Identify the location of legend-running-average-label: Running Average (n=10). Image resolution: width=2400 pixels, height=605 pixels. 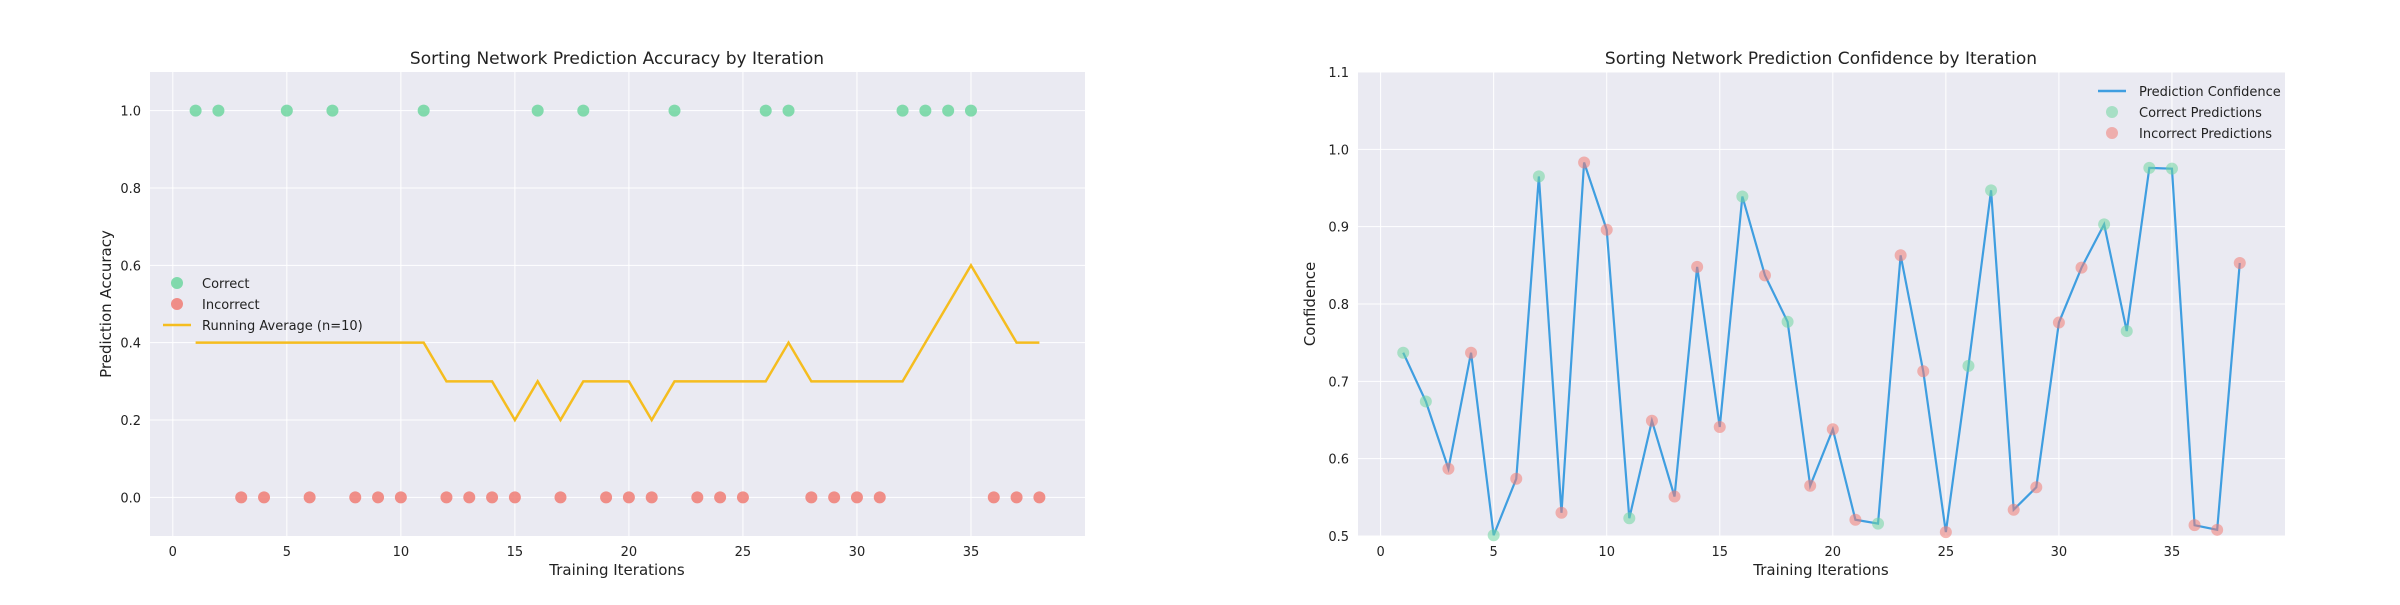
(282, 326).